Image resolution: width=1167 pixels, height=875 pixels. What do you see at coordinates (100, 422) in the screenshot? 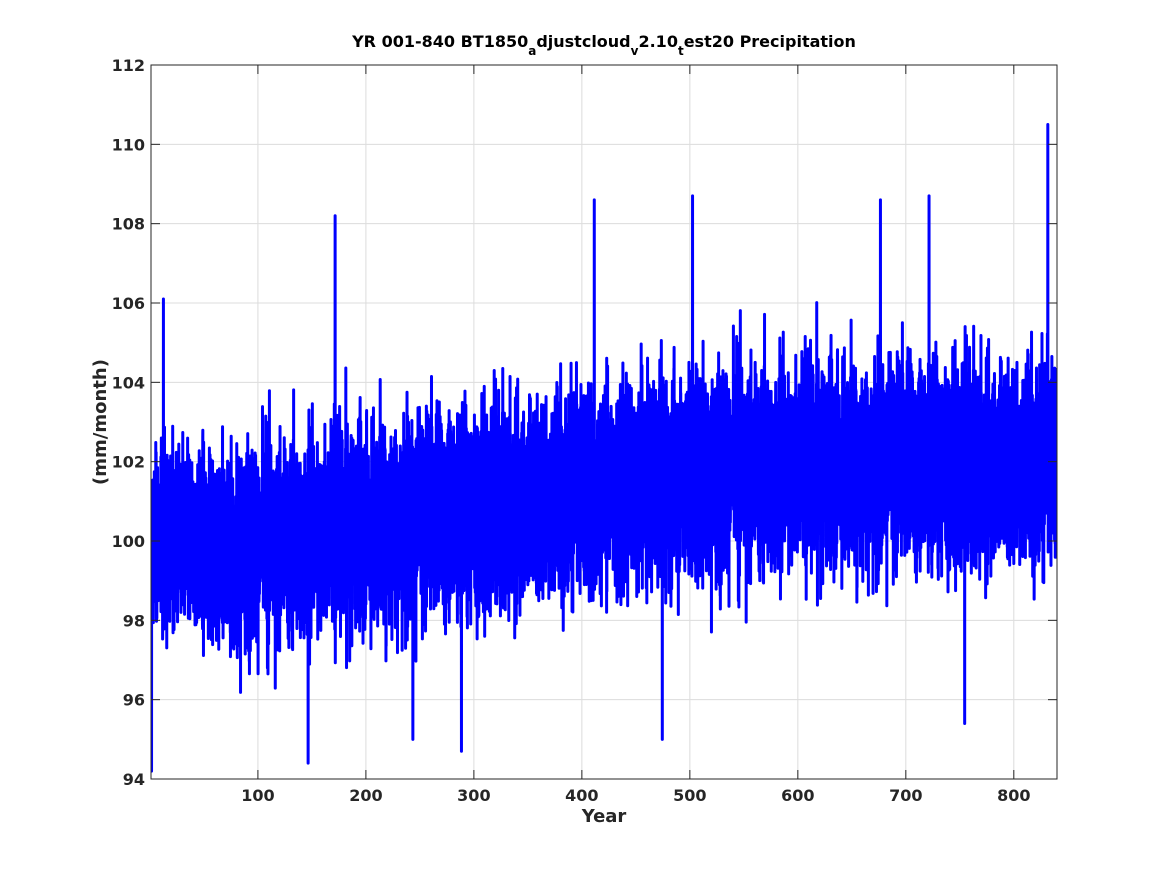
I see `y-axis-label: (mm/month)` at bounding box center [100, 422].